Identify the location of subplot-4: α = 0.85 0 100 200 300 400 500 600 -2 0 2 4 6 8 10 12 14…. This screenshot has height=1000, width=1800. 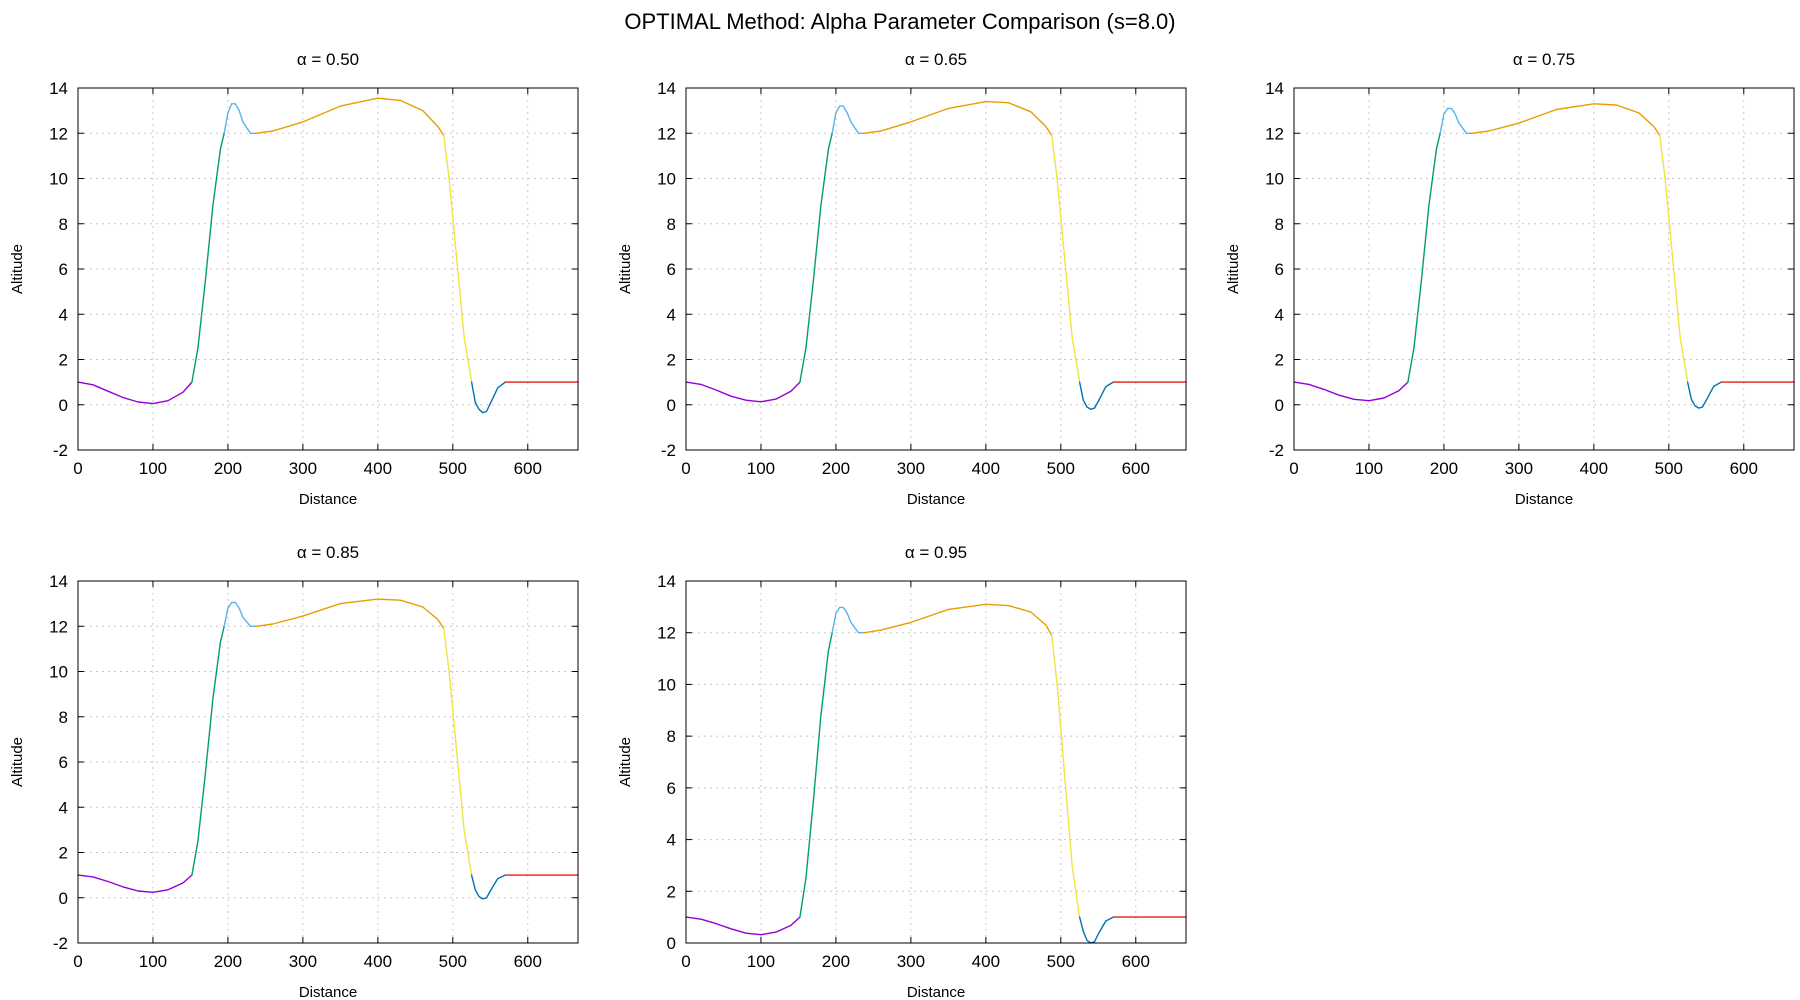
(294, 771).